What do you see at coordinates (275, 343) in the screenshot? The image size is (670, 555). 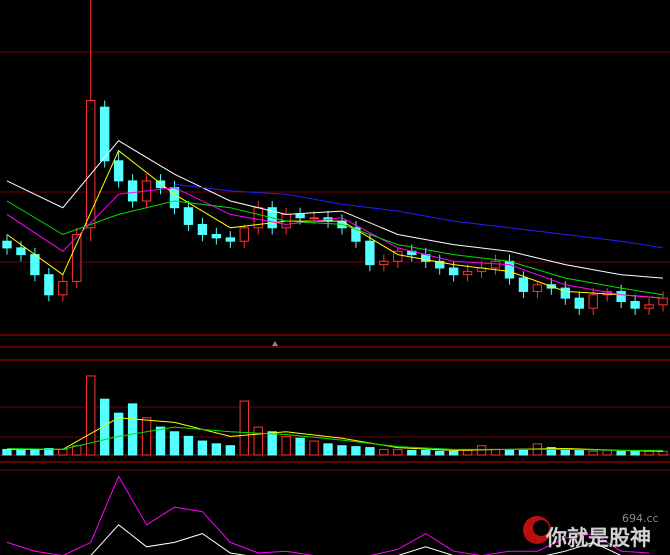 I see `splitter-handle` at bounding box center [275, 343].